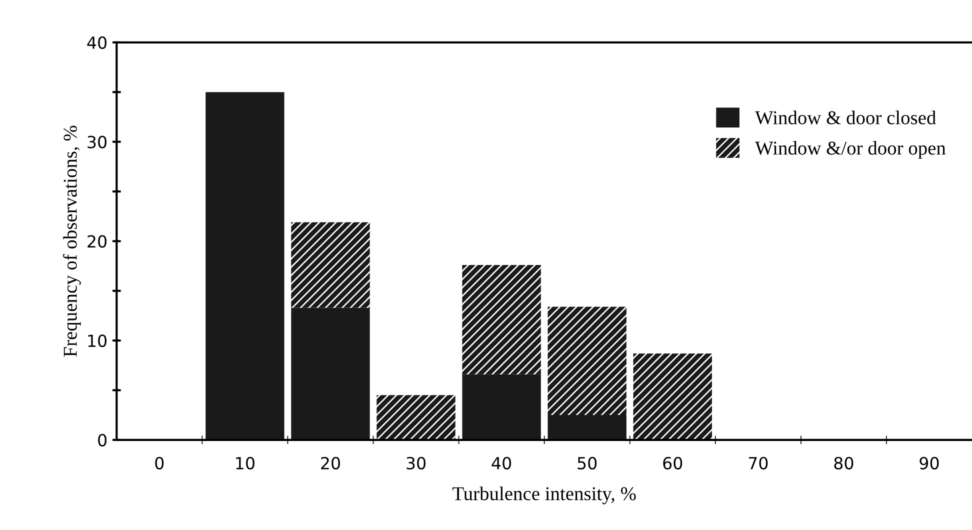 The height and width of the screenshot is (530, 972). Describe the element at coordinates (845, 117) in the screenshot. I see `legend-label: Window & door closed` at that location.